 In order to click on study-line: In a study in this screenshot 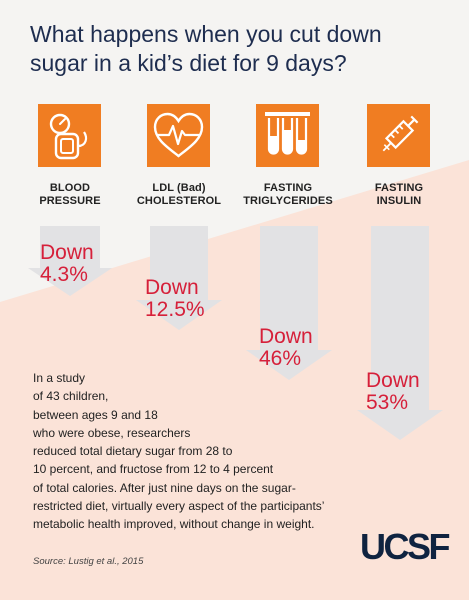, I will do `click(59, 378)`.